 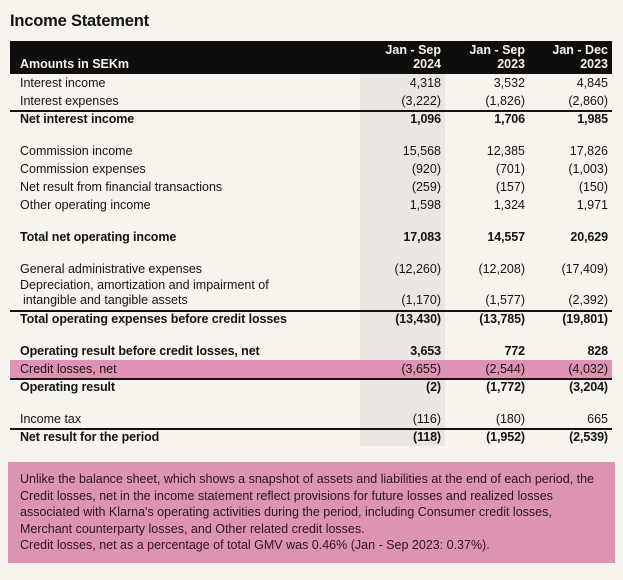 I want to click on row-label: Net result for the period, so click(x=90, y=437).